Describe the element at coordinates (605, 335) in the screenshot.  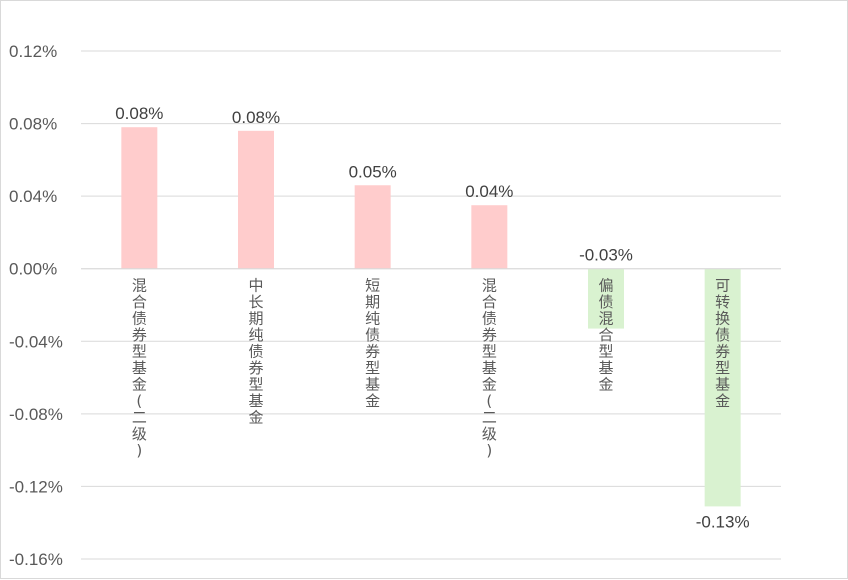
I see `category-label: 偏债混合型基金` at that location.